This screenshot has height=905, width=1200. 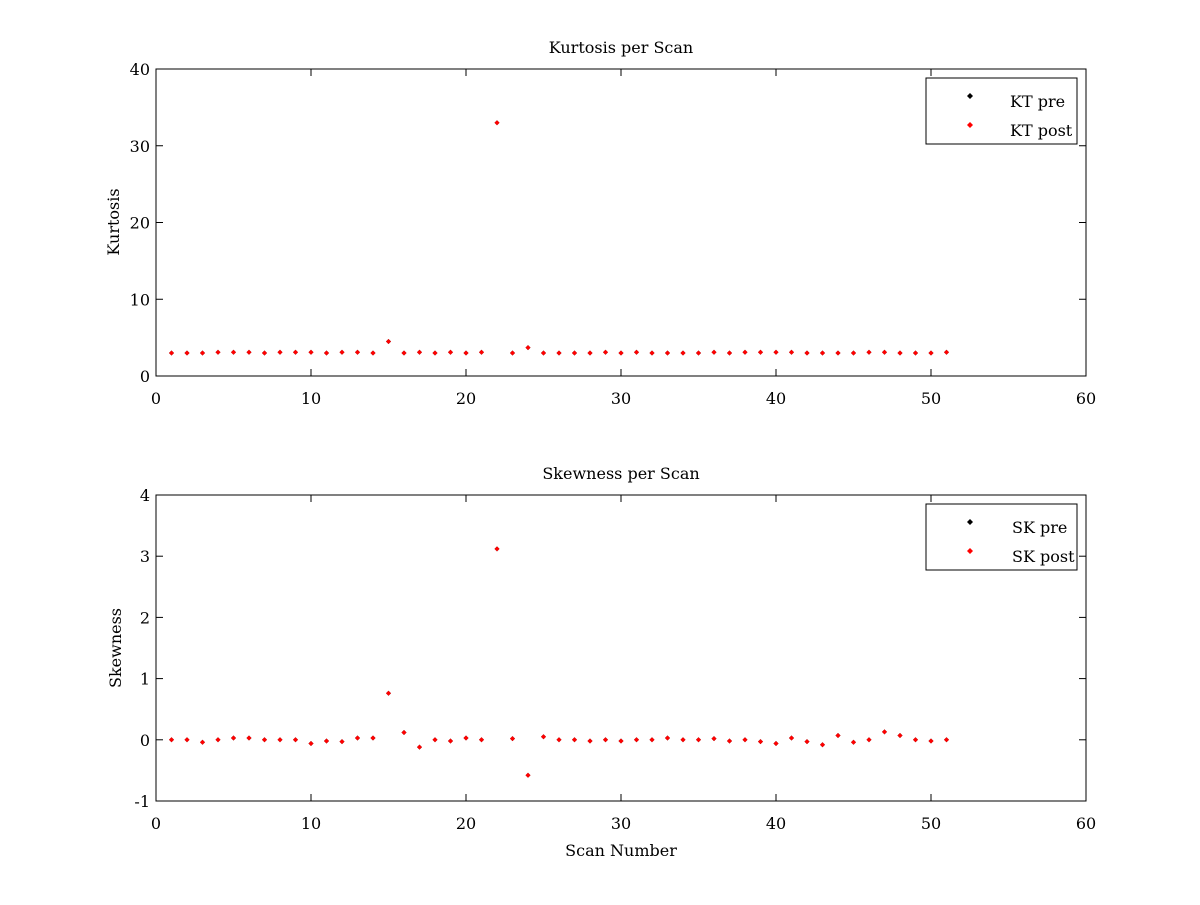 What do you see at coordinates (466, 823) in the screenshot?
I see `x-tick-label: 20` at bounding box center [466, 823].